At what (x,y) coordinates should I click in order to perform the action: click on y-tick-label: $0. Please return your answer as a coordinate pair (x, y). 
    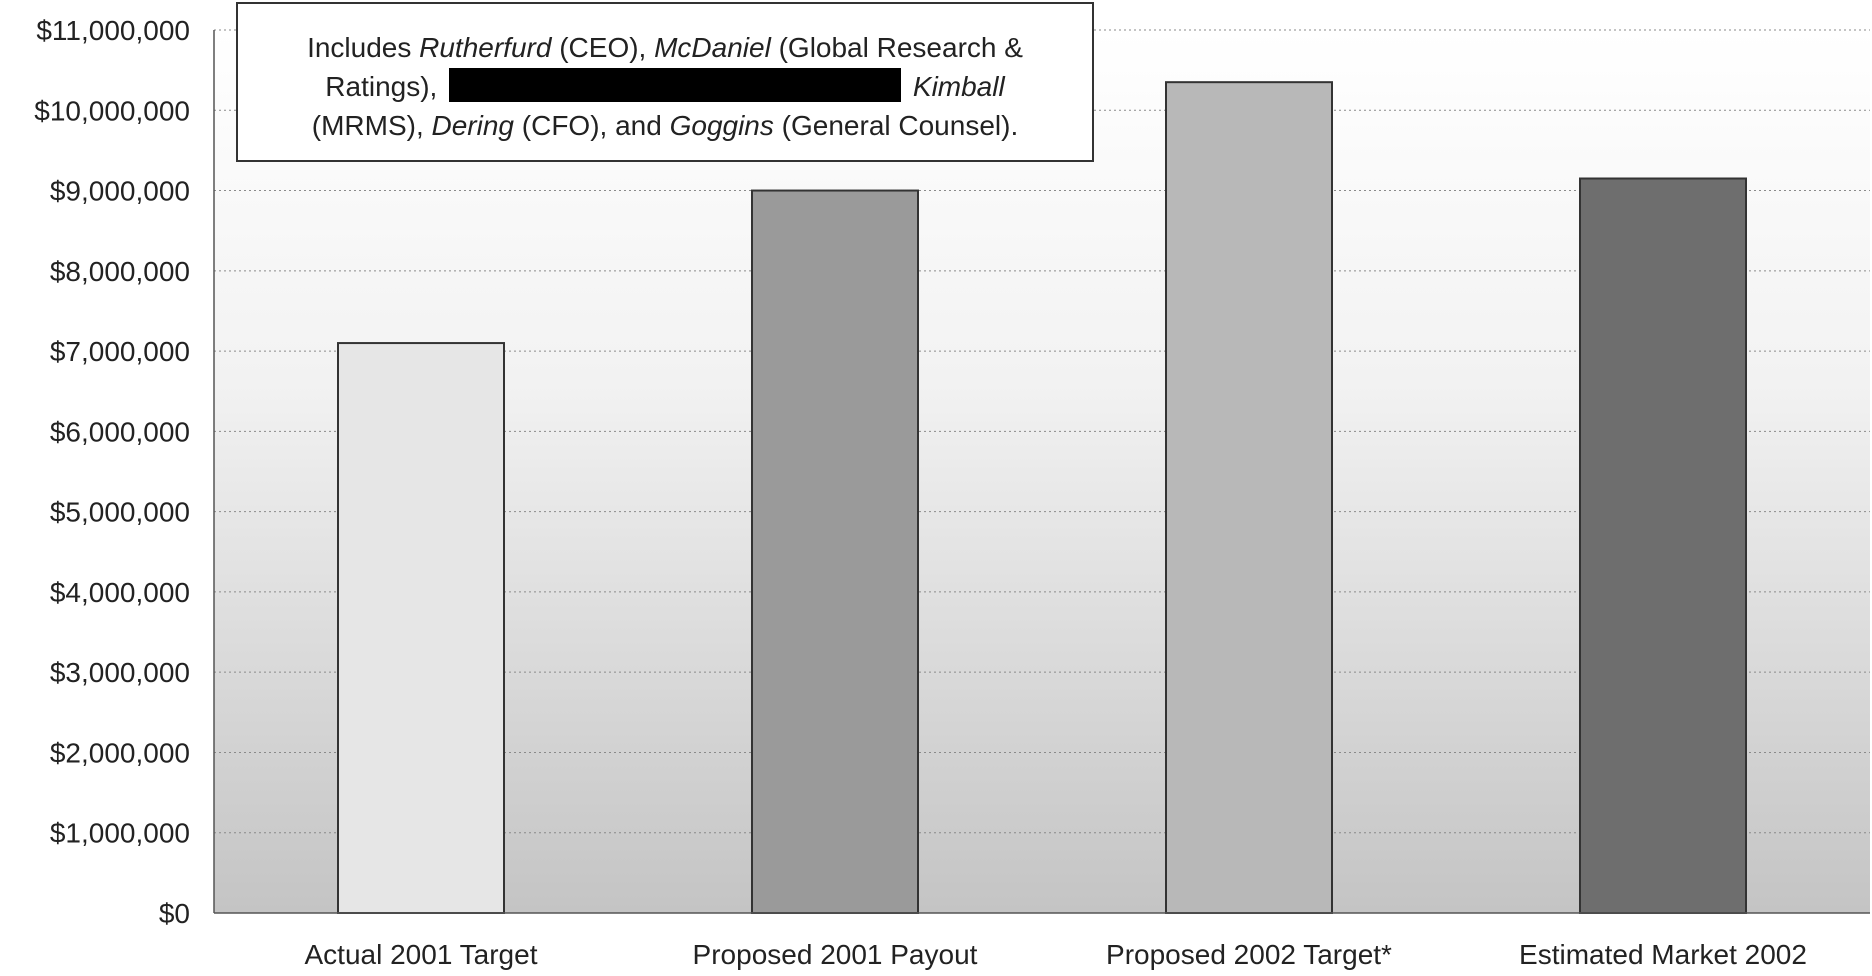
    Looking at the image, I should click on (174, 913).